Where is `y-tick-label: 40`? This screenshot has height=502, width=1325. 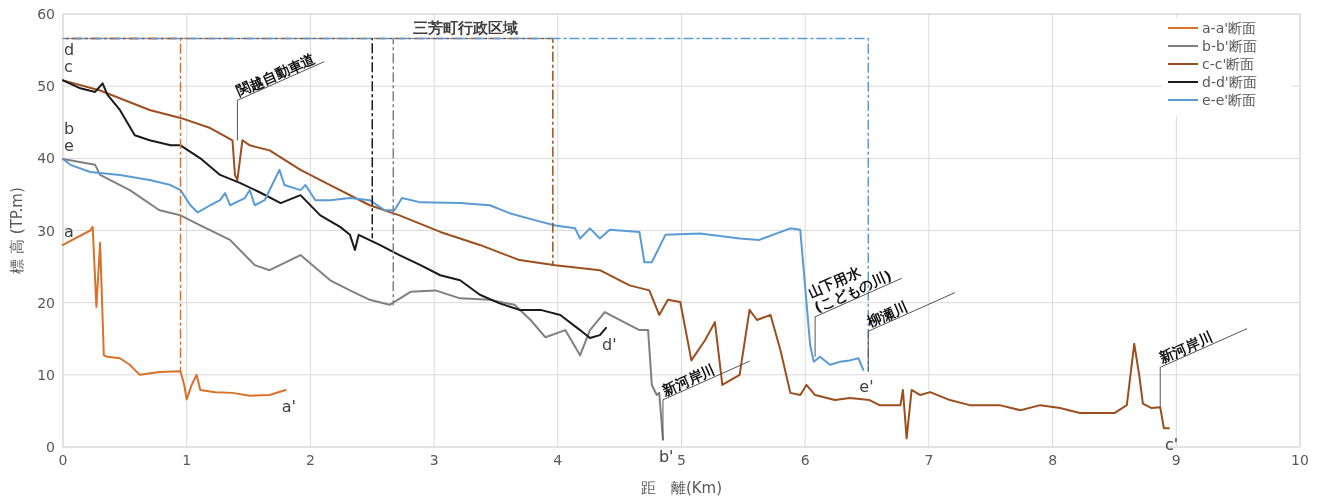 y-tick-label: 40 is located at coordinates (46, 158).